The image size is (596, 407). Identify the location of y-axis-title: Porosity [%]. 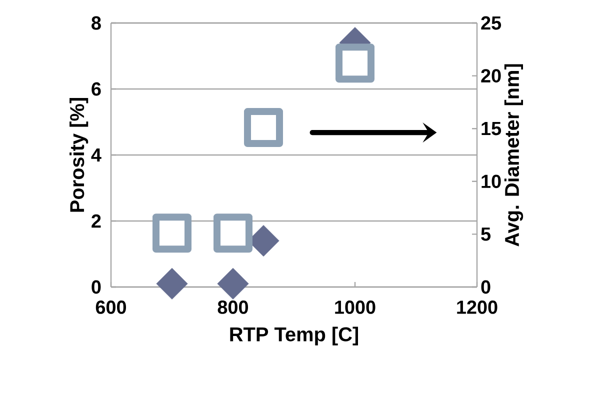
(79, 155).